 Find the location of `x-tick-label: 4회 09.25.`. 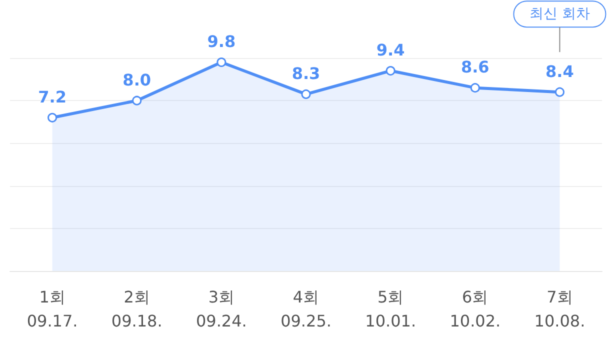

x-tick-label: 4회 09.25. is located at coordinates (306, 309).